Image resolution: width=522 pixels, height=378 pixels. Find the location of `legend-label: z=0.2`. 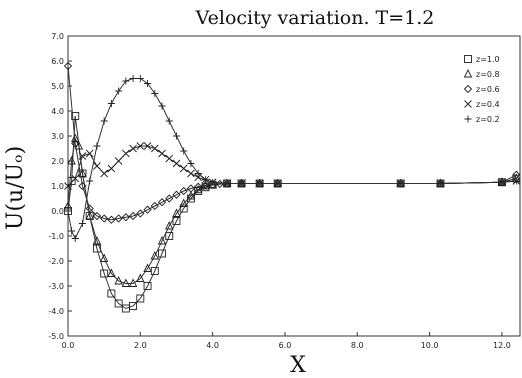

legend-label: z=0.2 is located at coordinates (488, 119).